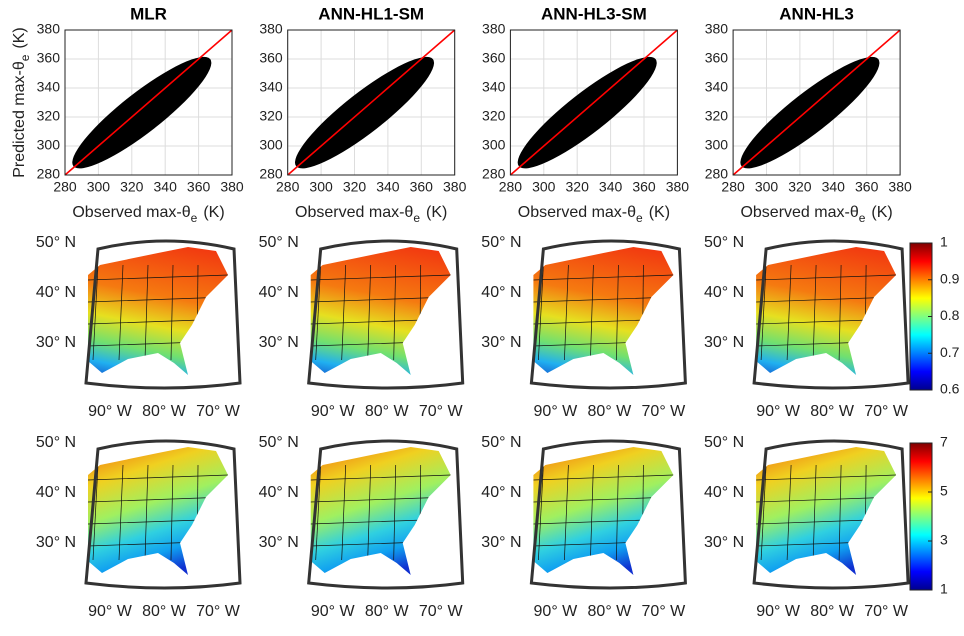 Image resolution: width=964 pixels, height=636 pixels. What do you see at coordinates (944, 242) in the screenshot?
I see `colorbar-tick-label: 1` at bounding box center [944, 242].